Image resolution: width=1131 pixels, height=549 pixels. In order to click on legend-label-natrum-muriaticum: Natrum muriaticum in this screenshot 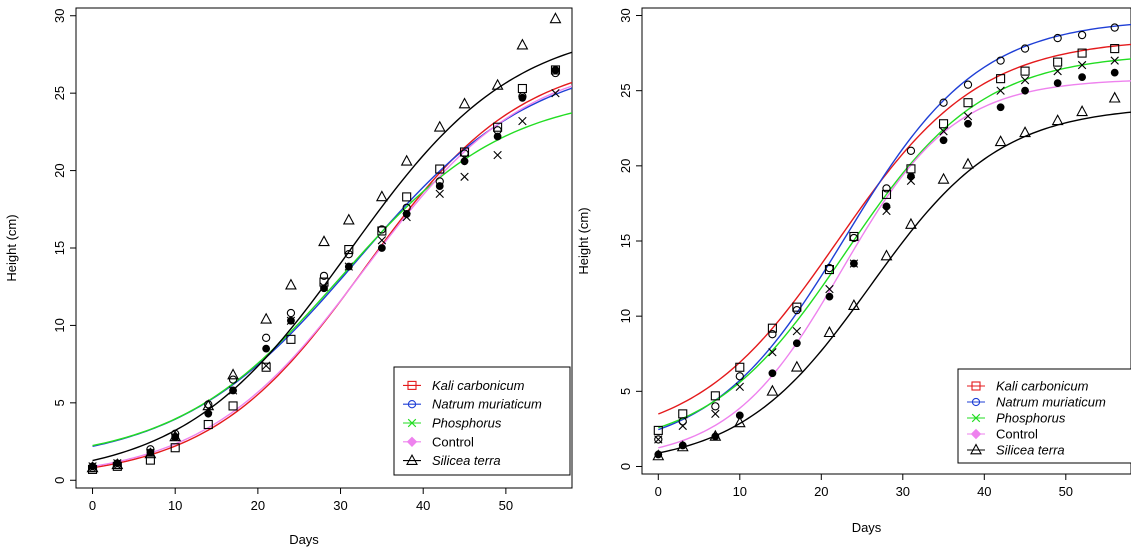, I will do `click(487, 404)`.